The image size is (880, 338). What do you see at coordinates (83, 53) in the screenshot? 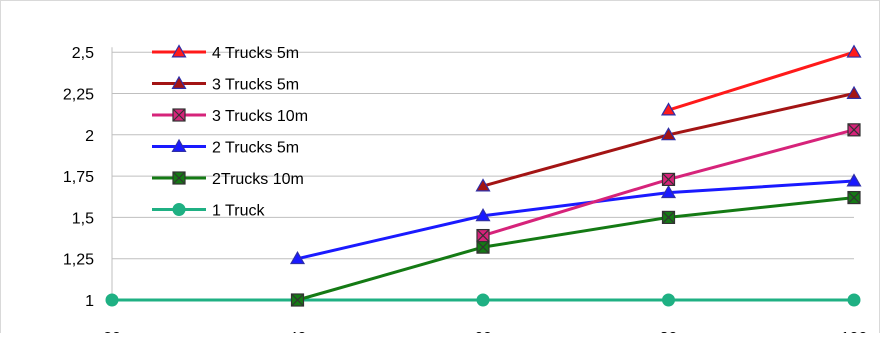
I see `y-tick-label: 2,5` at bounding box center [83, 53].